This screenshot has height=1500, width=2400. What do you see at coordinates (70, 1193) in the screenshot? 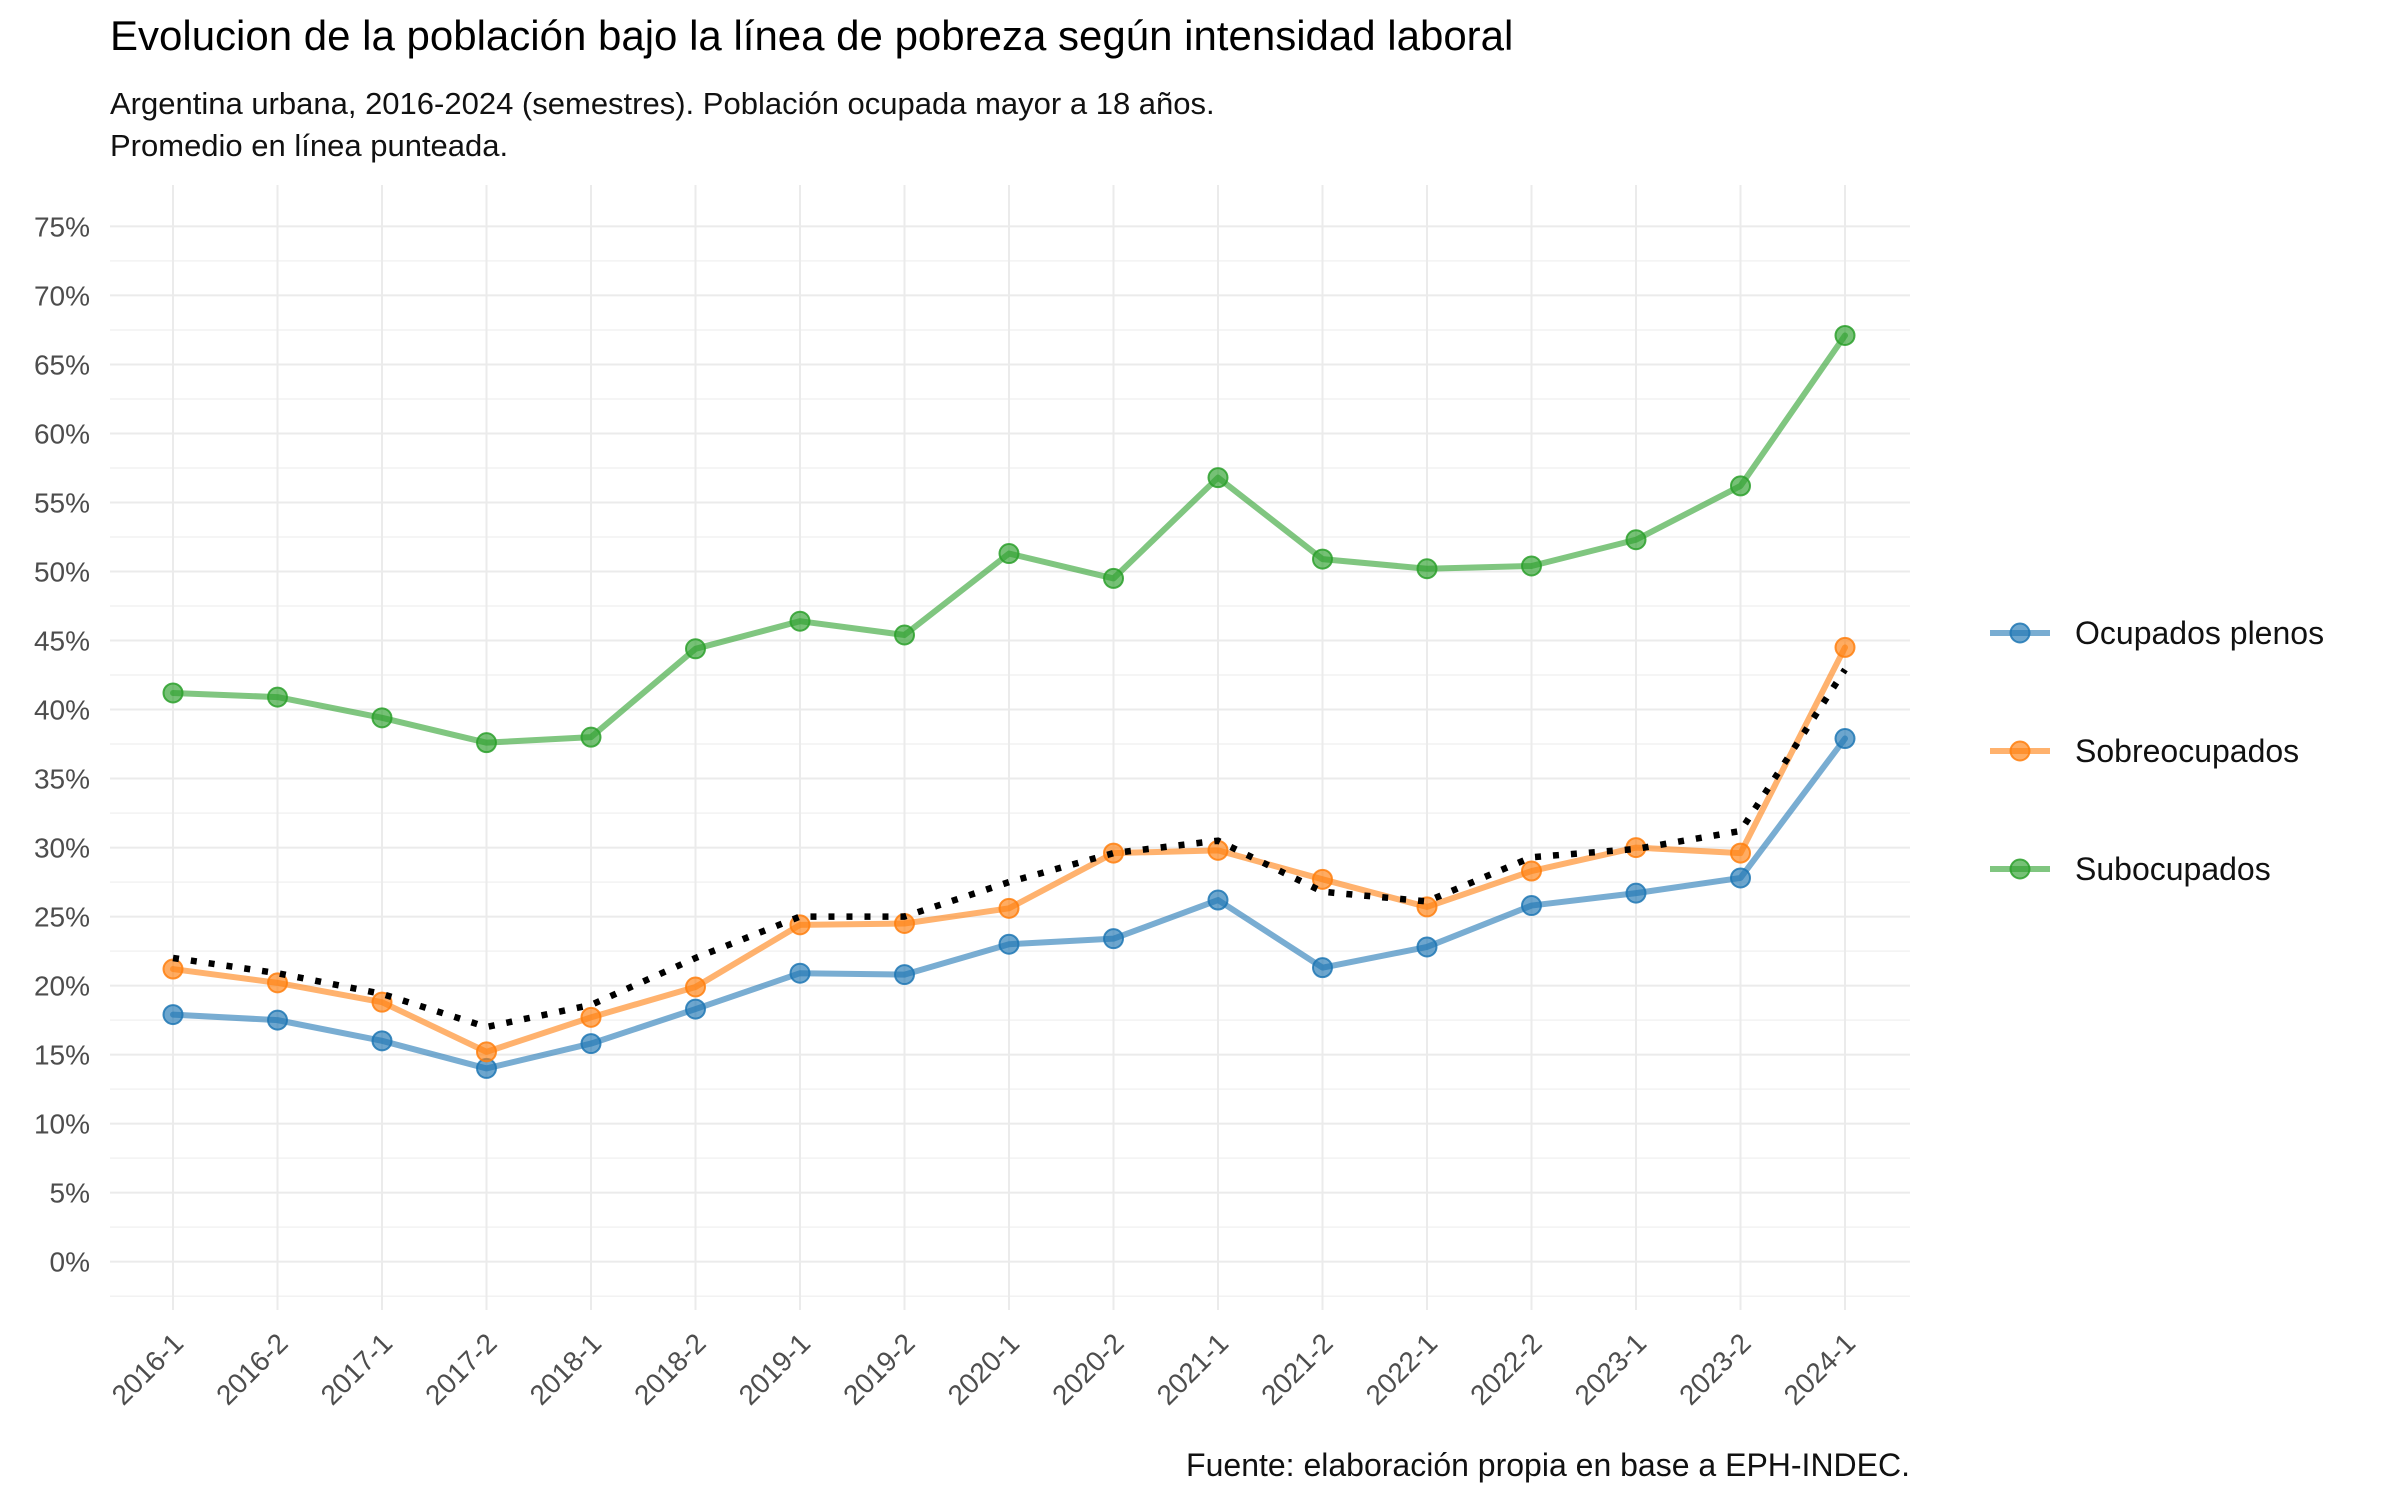
I see `y-tick-label: 5%` at bounding box center [70, 1193].